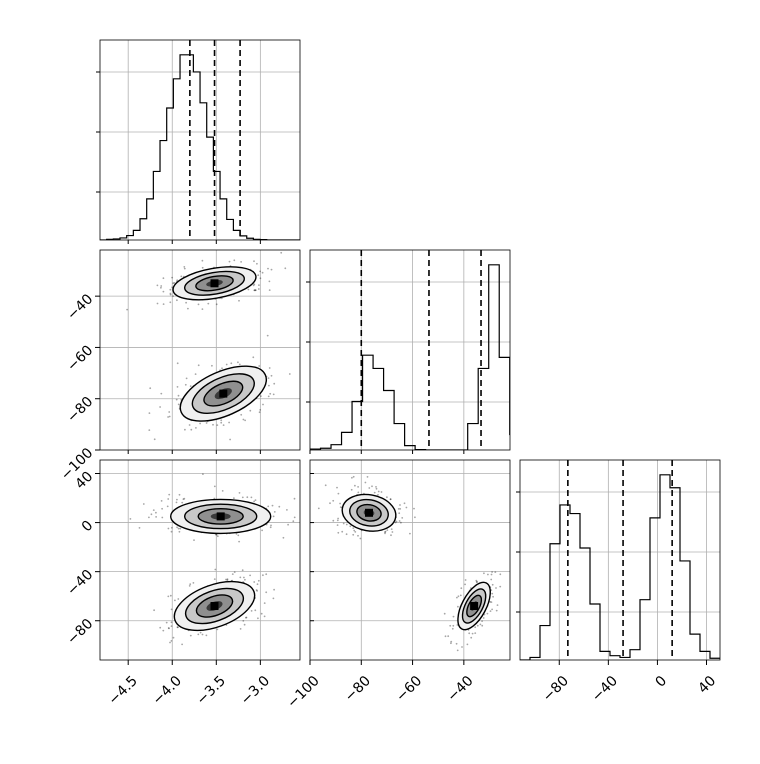 This screenshot has height=764, width=760. Describe the element at coordinates (409, 689) in the screenshot. I see `x-tick-label: −60` at that location.